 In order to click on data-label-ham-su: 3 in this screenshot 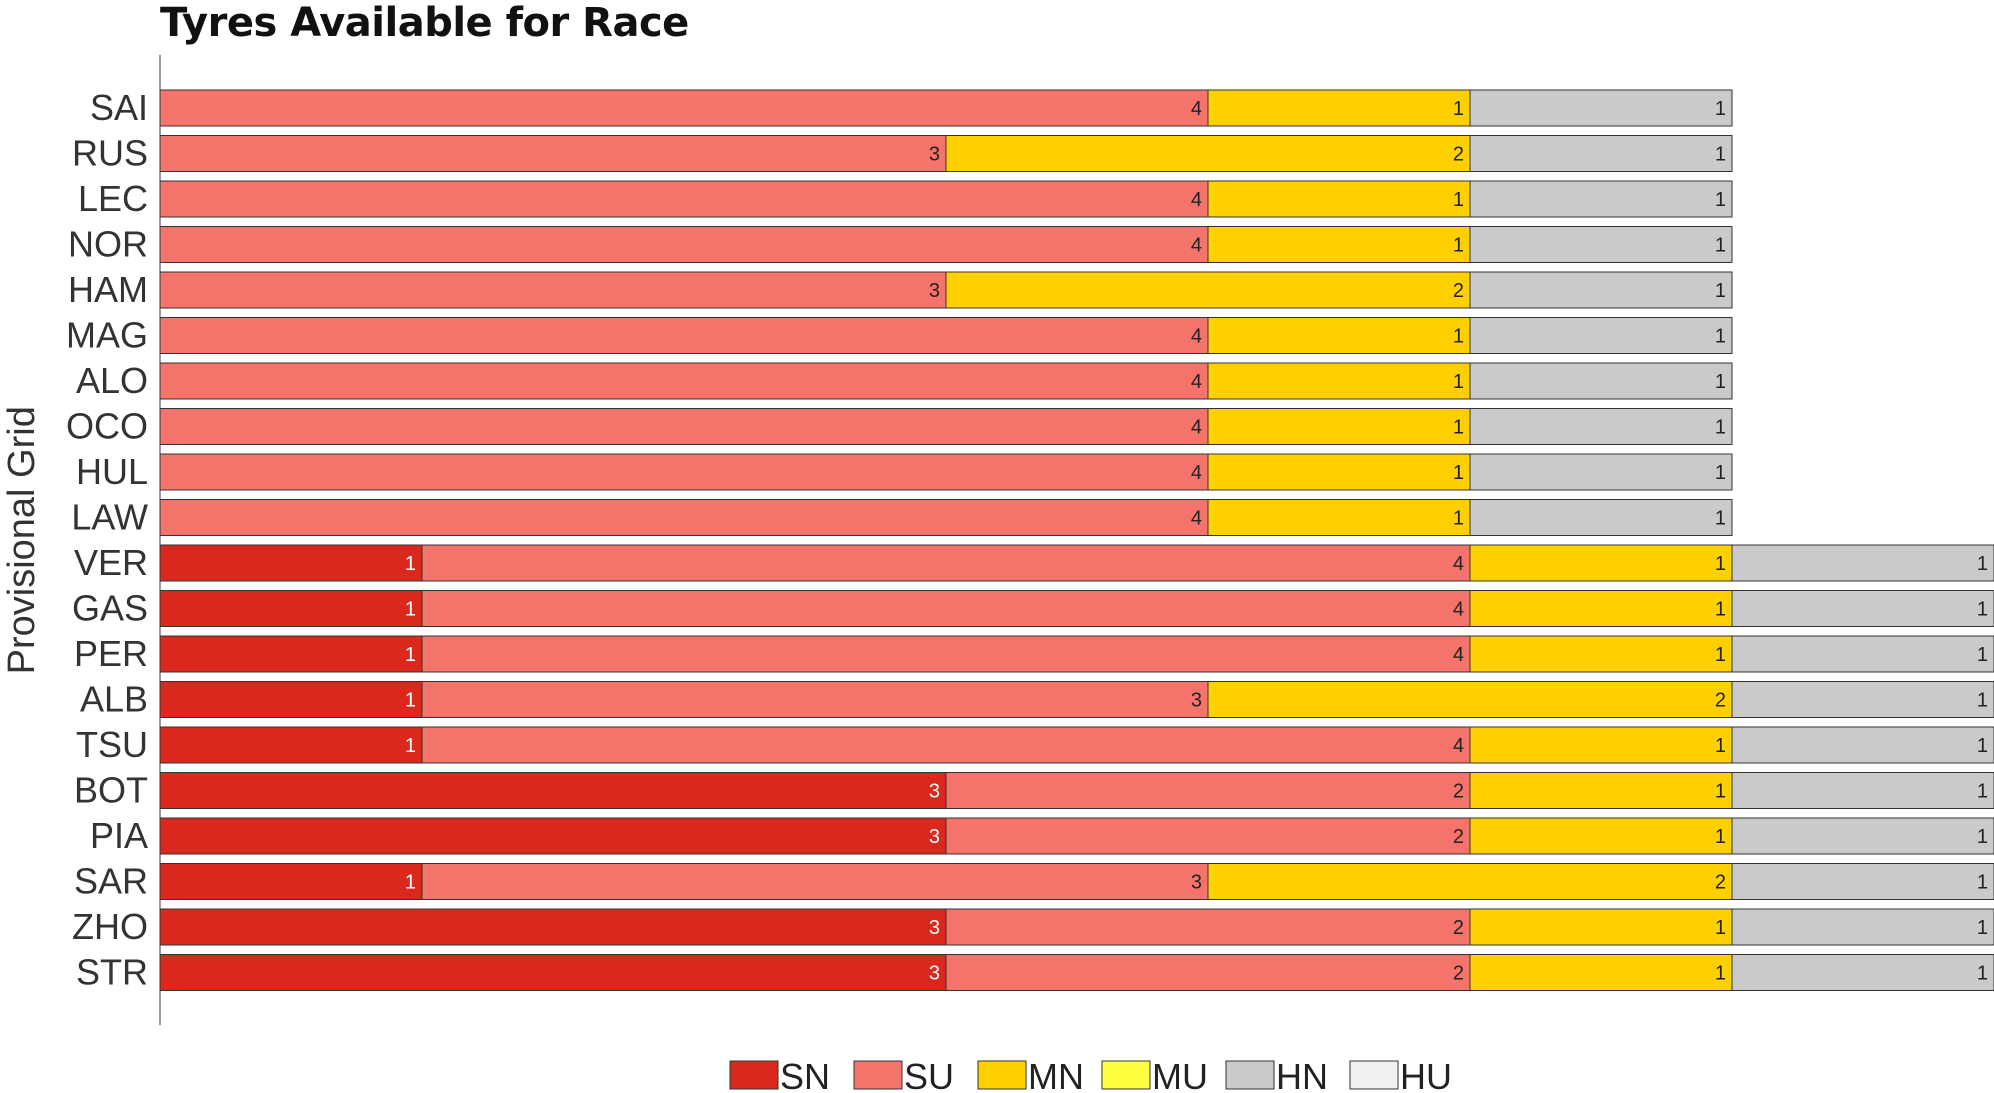, I will do `click(934, 291)`.